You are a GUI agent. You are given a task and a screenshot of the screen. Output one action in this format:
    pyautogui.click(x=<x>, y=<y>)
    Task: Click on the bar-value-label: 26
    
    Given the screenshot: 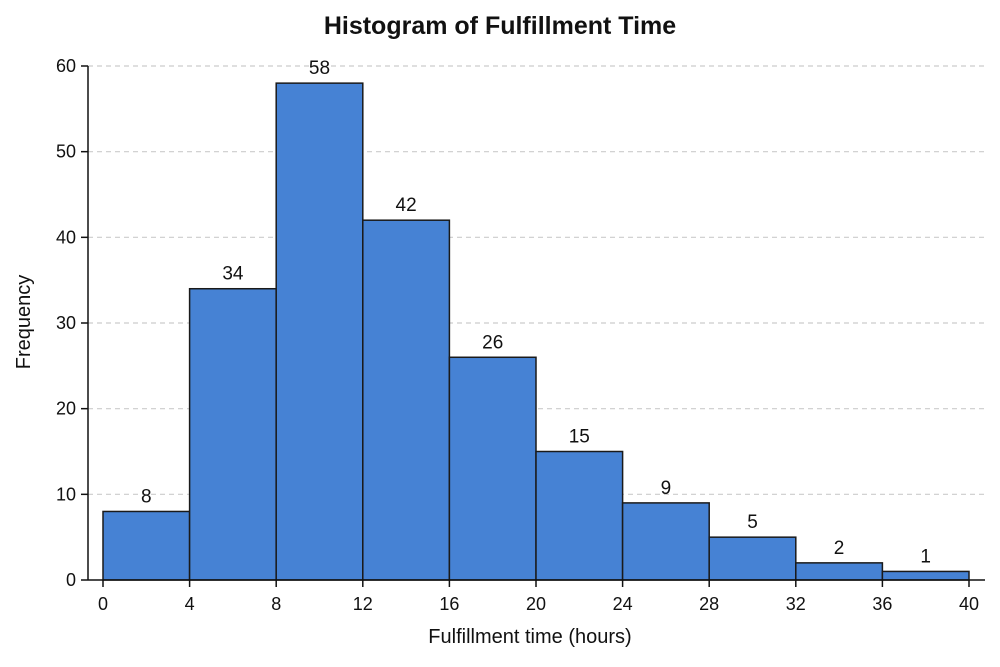 What is the action you would take?
    pyautogui.click(x=492, y=342)
    